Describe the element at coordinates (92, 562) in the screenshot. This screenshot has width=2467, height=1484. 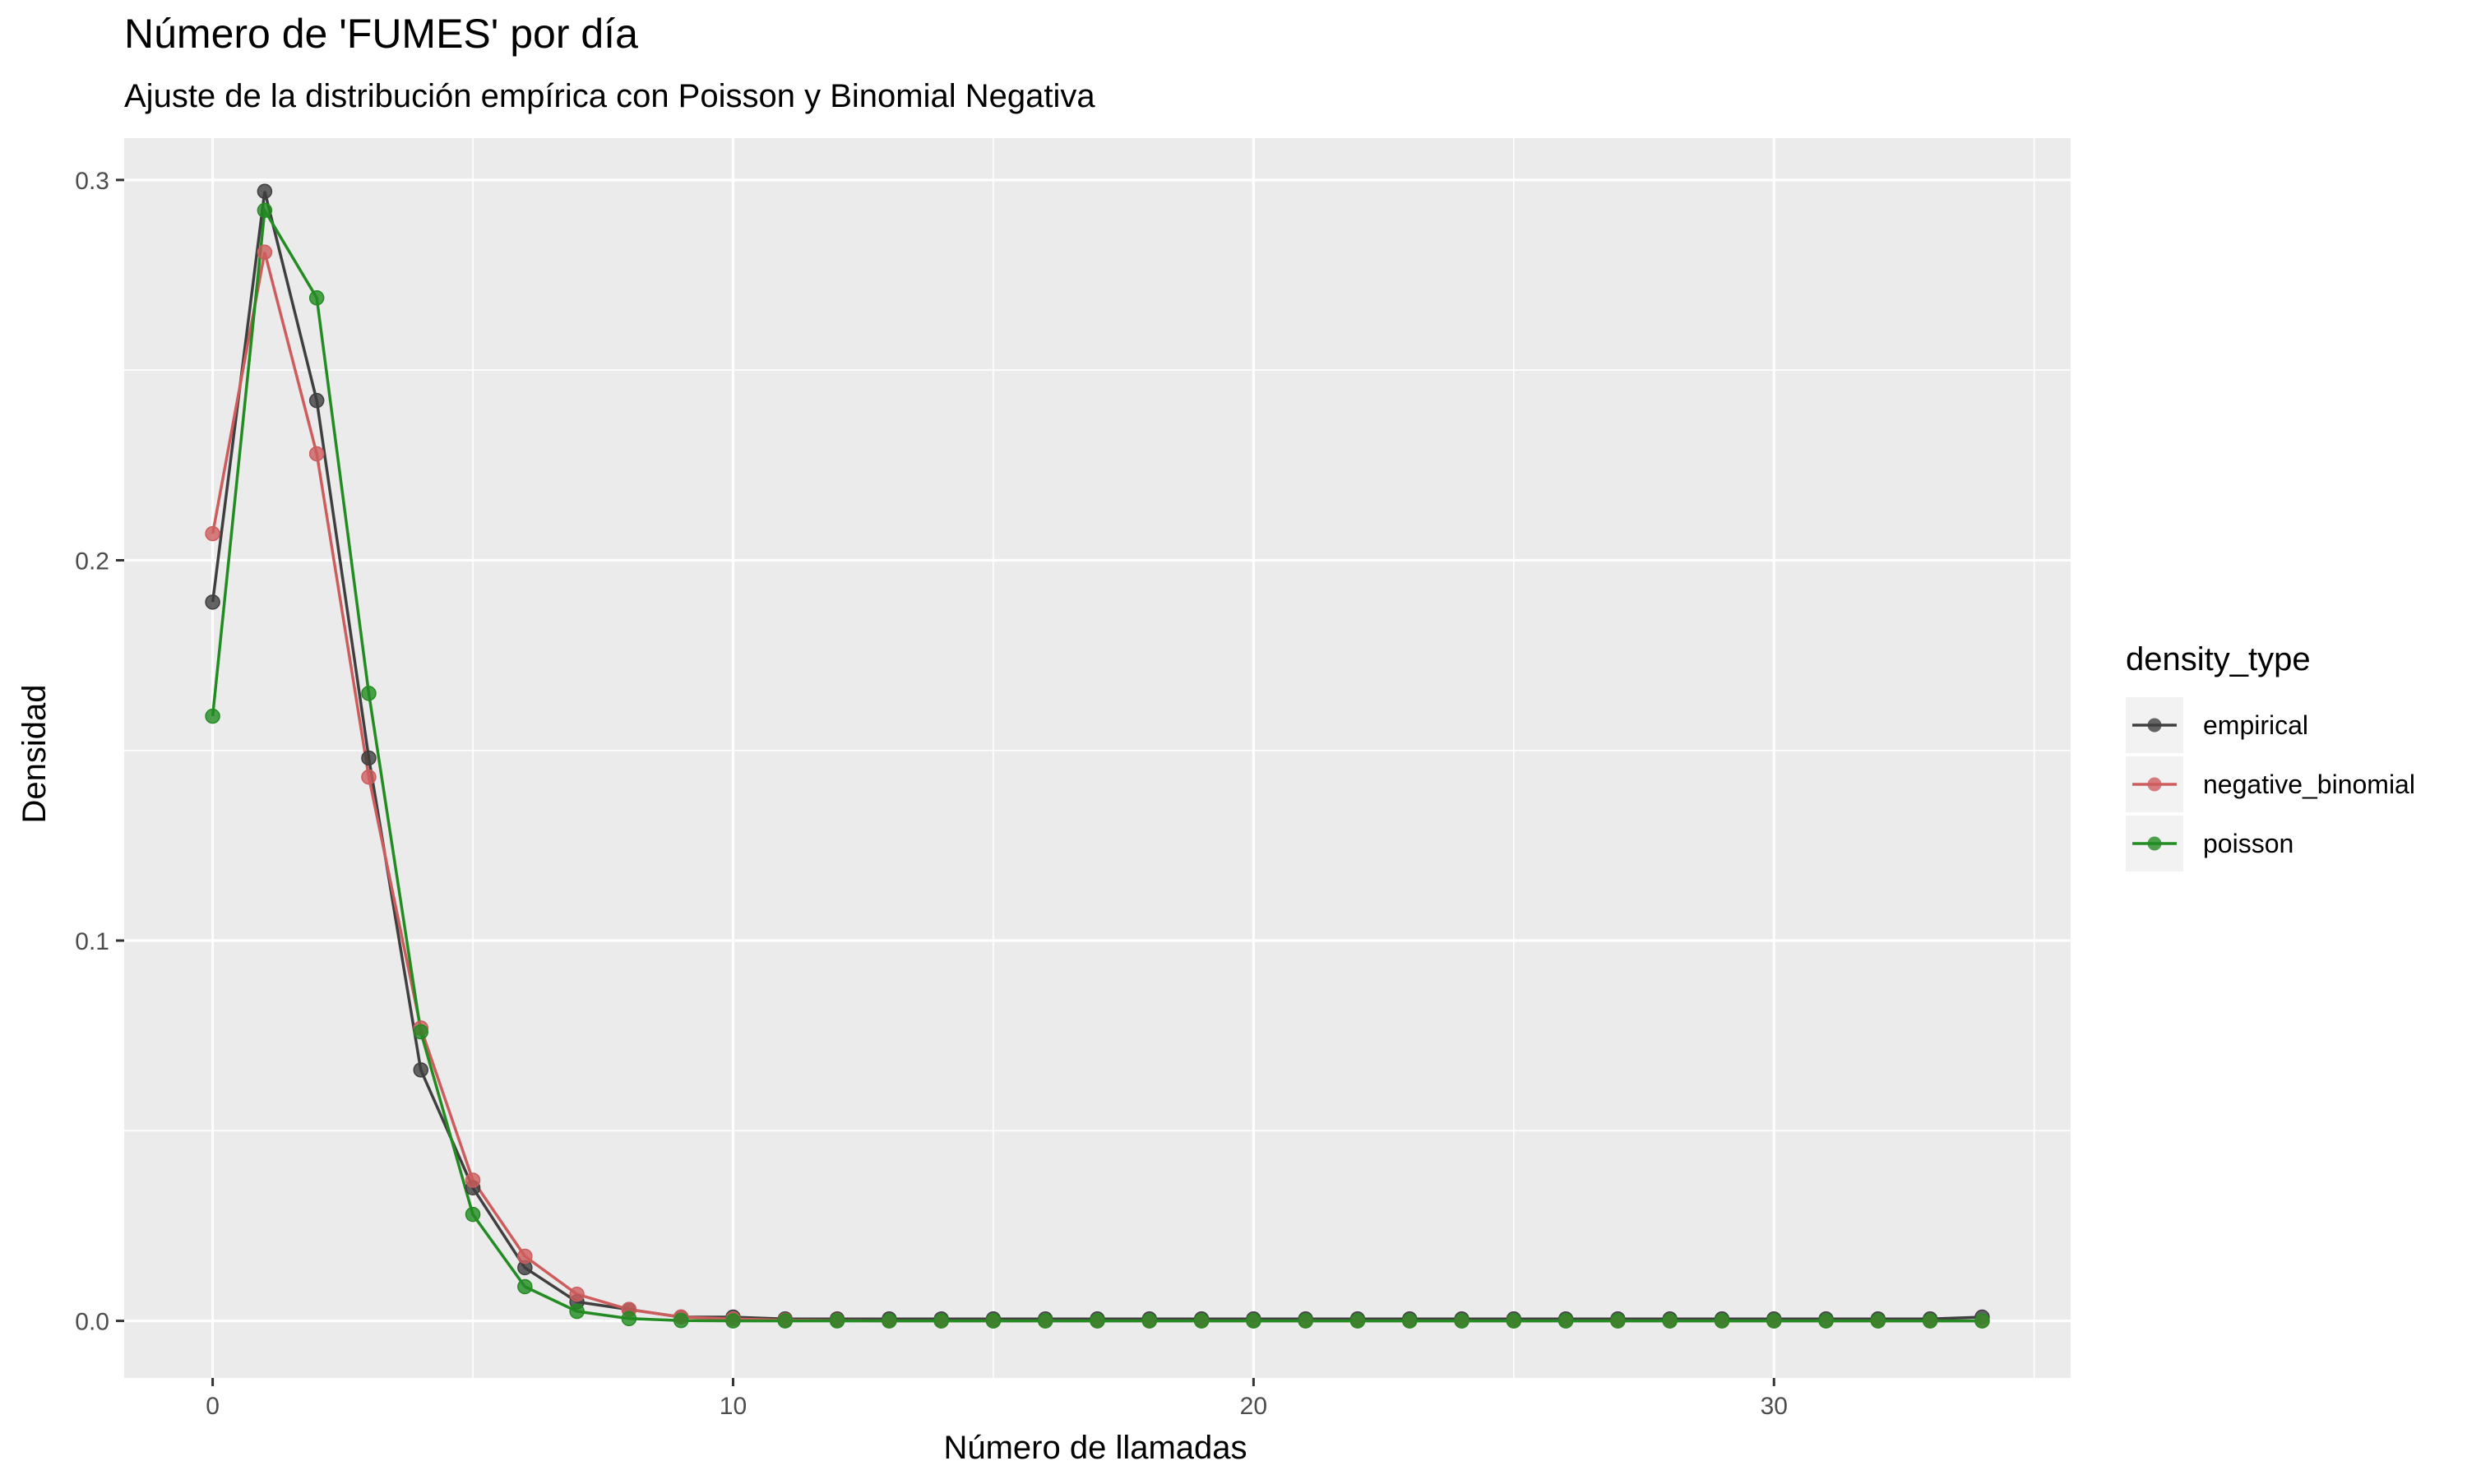
I see `y-tick-label: 0.2` at that location.